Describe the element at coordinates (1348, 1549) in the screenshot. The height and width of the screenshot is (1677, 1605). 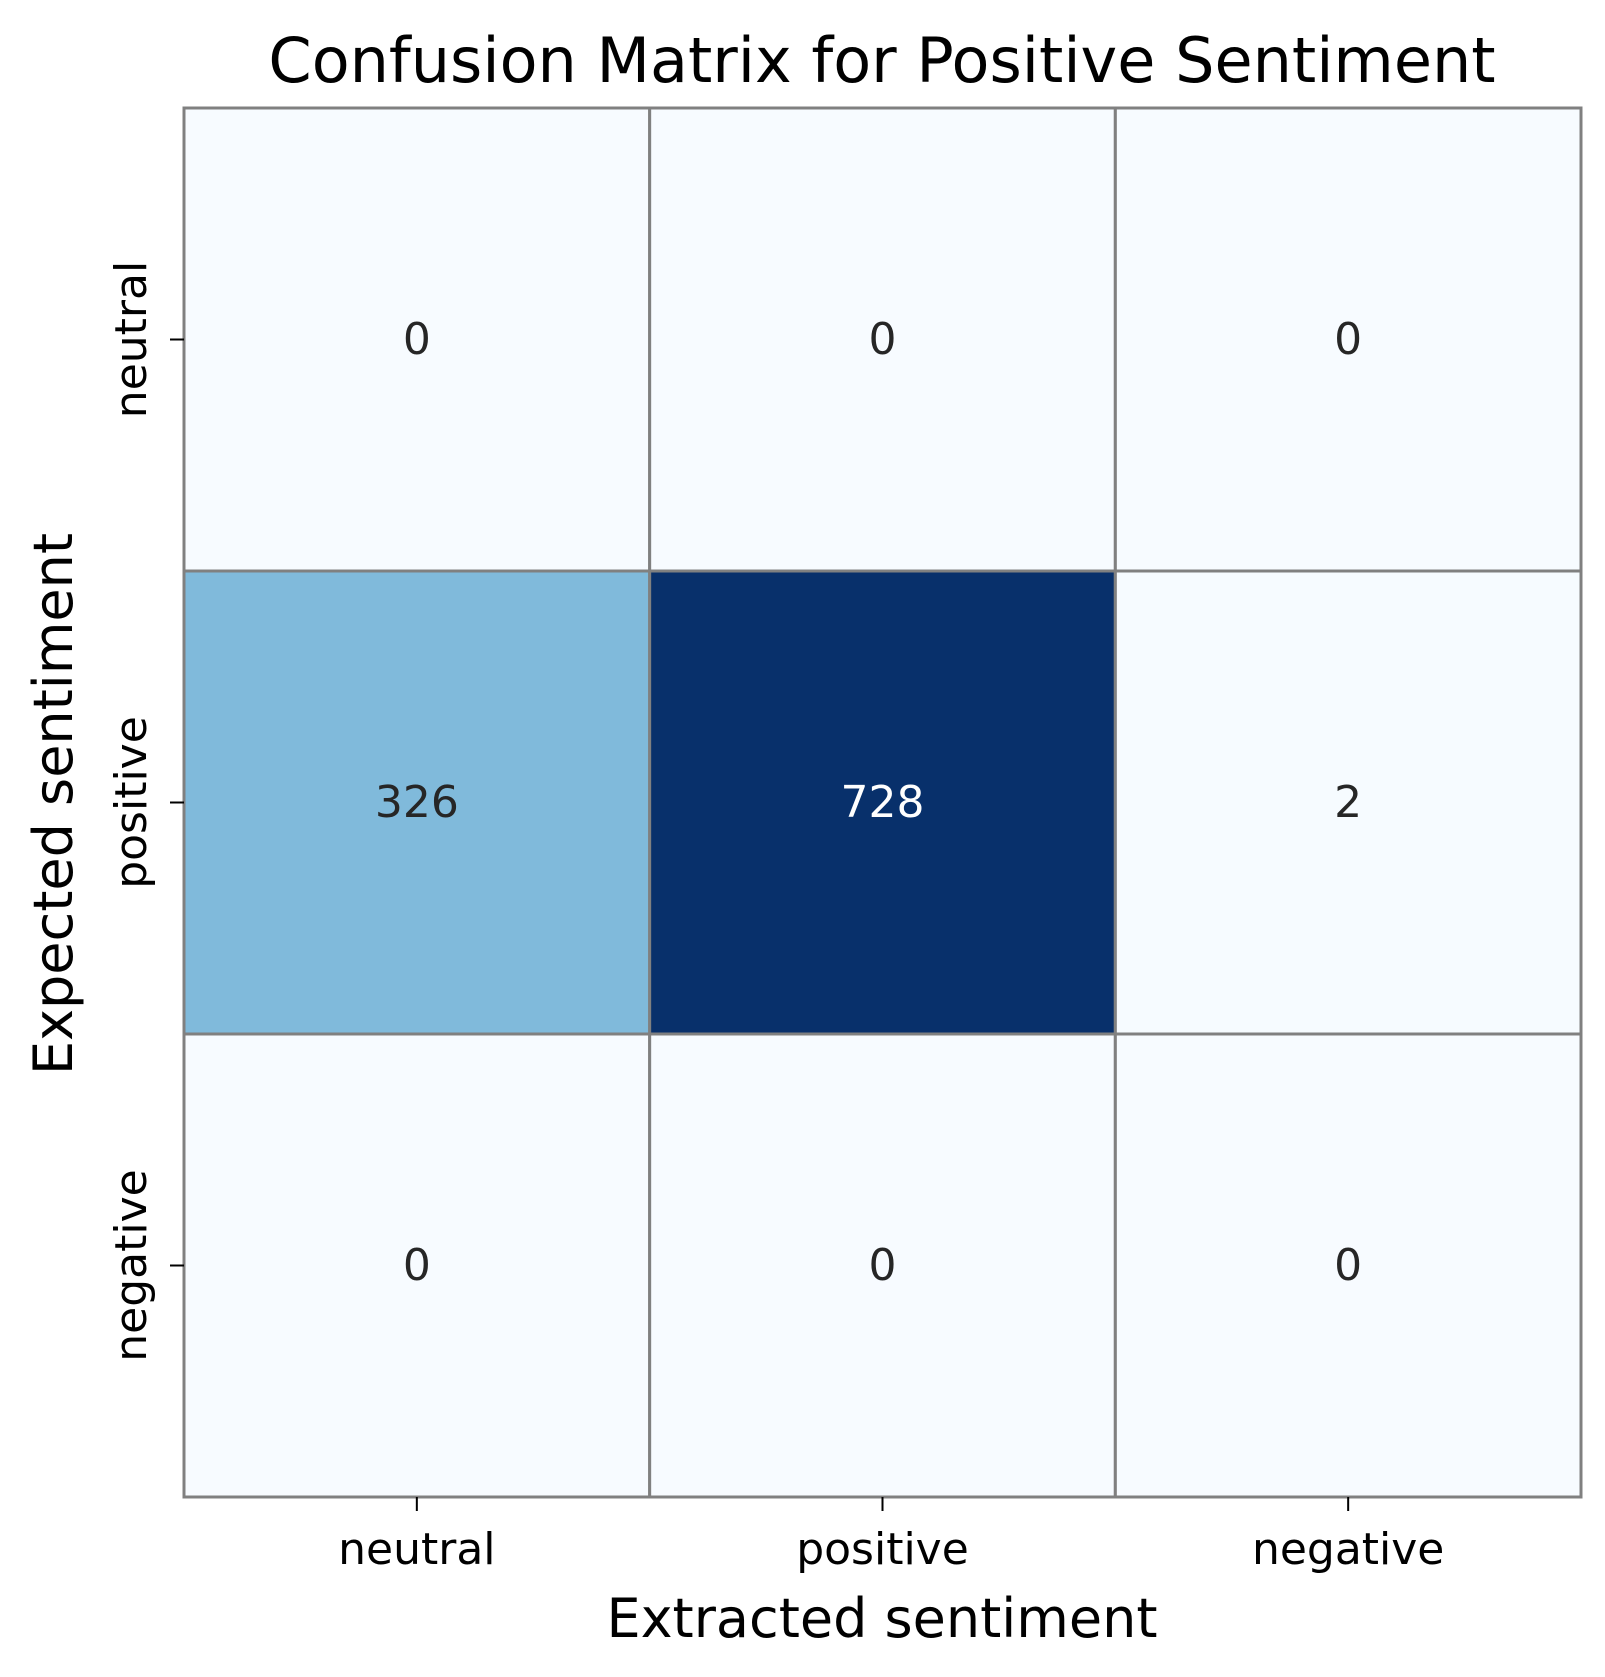
I see `x-tick-label-negative: negative` at that location.